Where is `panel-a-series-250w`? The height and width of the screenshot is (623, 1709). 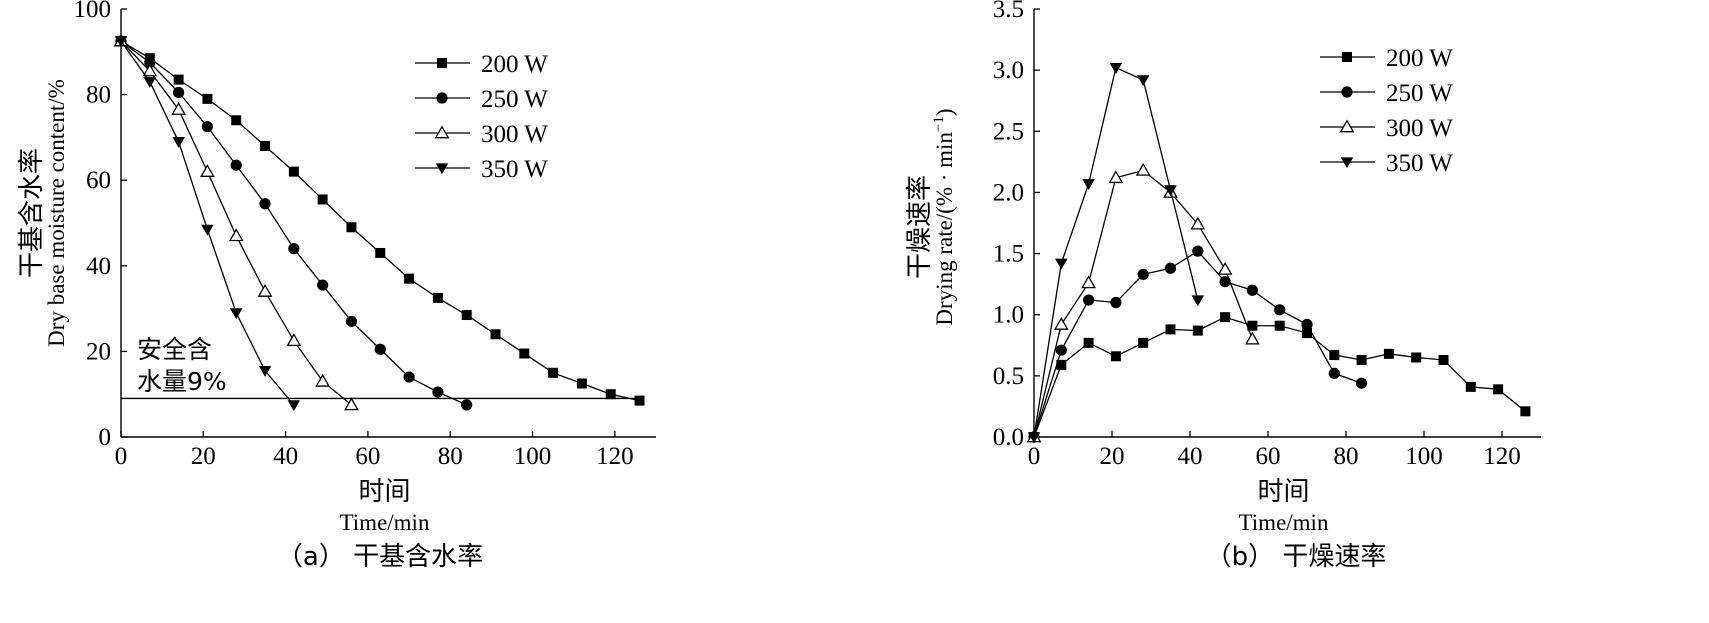 panel-a-series-250w is located at coordinates (294, 223).